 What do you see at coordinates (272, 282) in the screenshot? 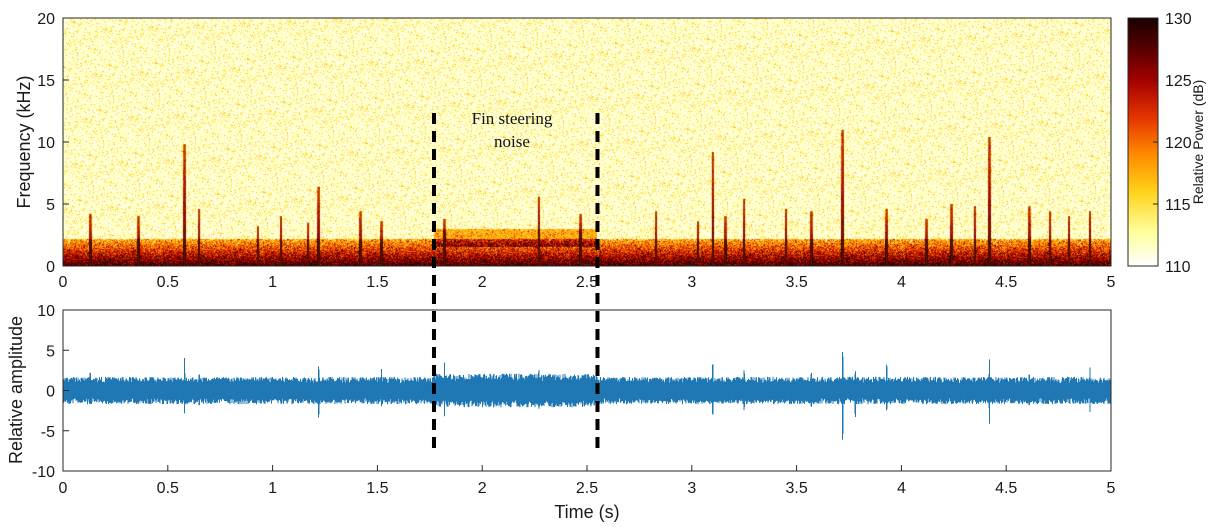
I see `spec-x-tick-label-2: 1` at bounding box center [272, 282].